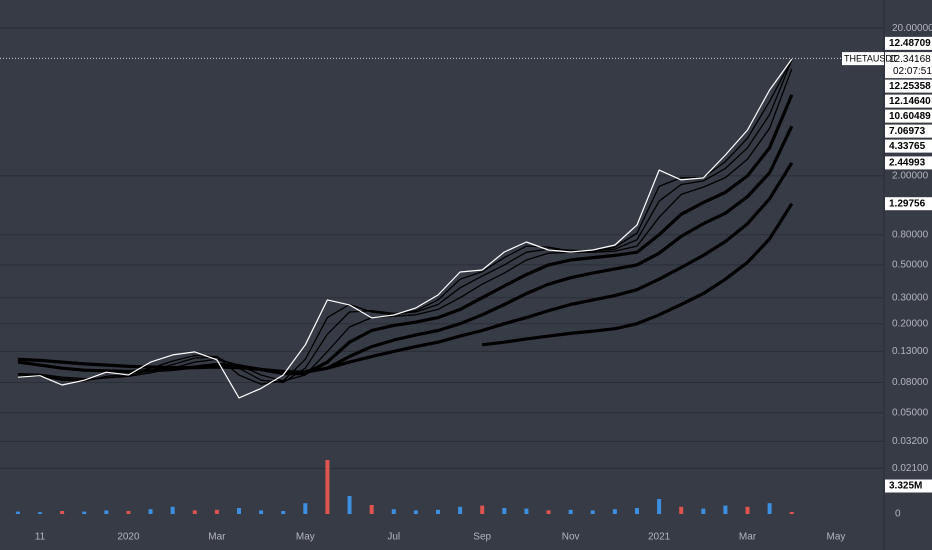 The image size is (932, 550). Describe the element at coordinates (910, 441) in the screenshot. I see `y-tick-label: 0.03200` at that location.